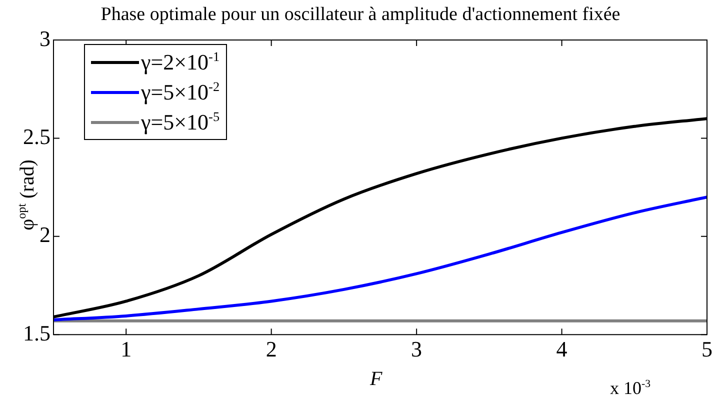 The height and width of the screenshot is (409, 721). What do you see at coordinates (180, 92) in the screenshot?
I see `legend-label: γ=5×10$^{-2}$` at bounding box center [180, 92].